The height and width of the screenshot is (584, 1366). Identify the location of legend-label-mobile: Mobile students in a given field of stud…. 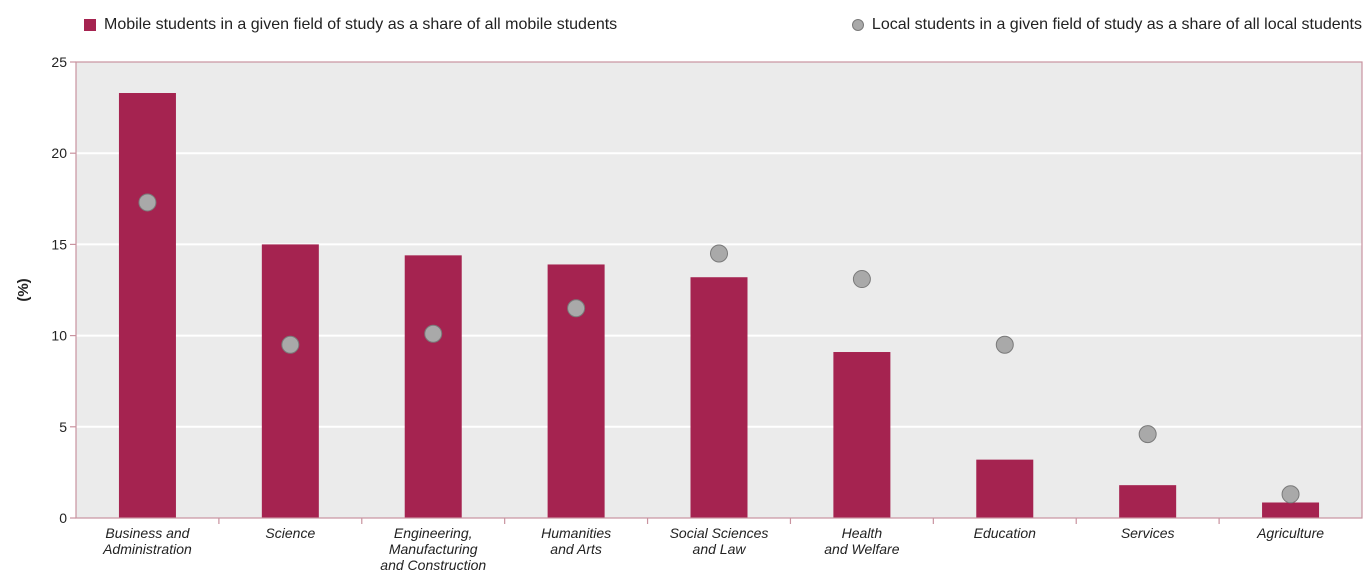
(361, 24).